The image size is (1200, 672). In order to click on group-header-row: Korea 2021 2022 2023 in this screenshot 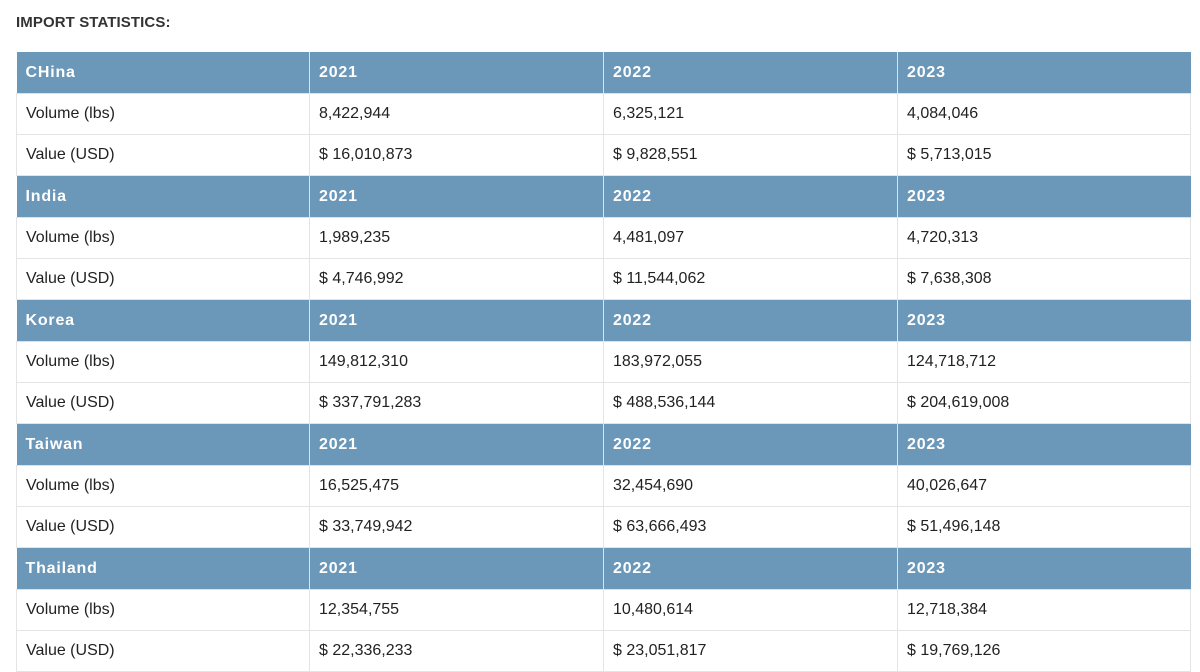, I will do `click(603, 320)`.